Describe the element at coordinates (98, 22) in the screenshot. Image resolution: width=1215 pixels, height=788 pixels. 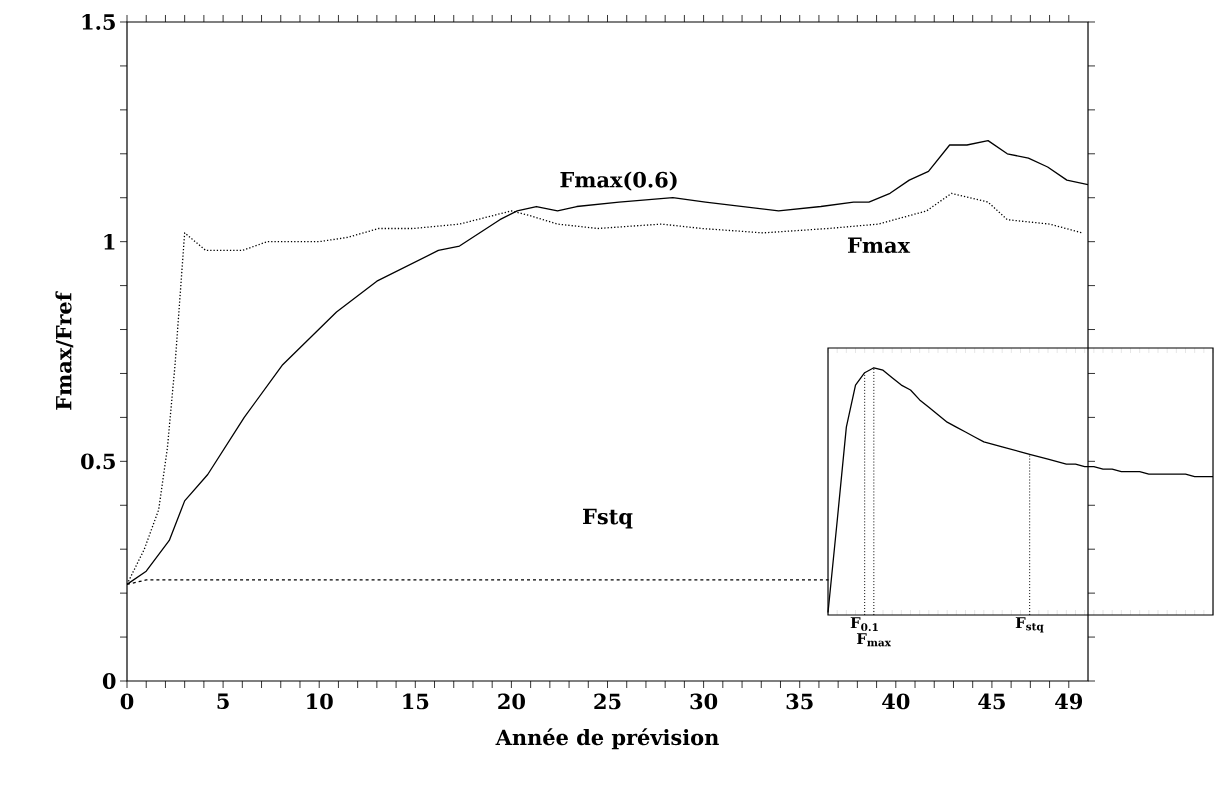
I see `y-tick-label: 1.5` at that location.